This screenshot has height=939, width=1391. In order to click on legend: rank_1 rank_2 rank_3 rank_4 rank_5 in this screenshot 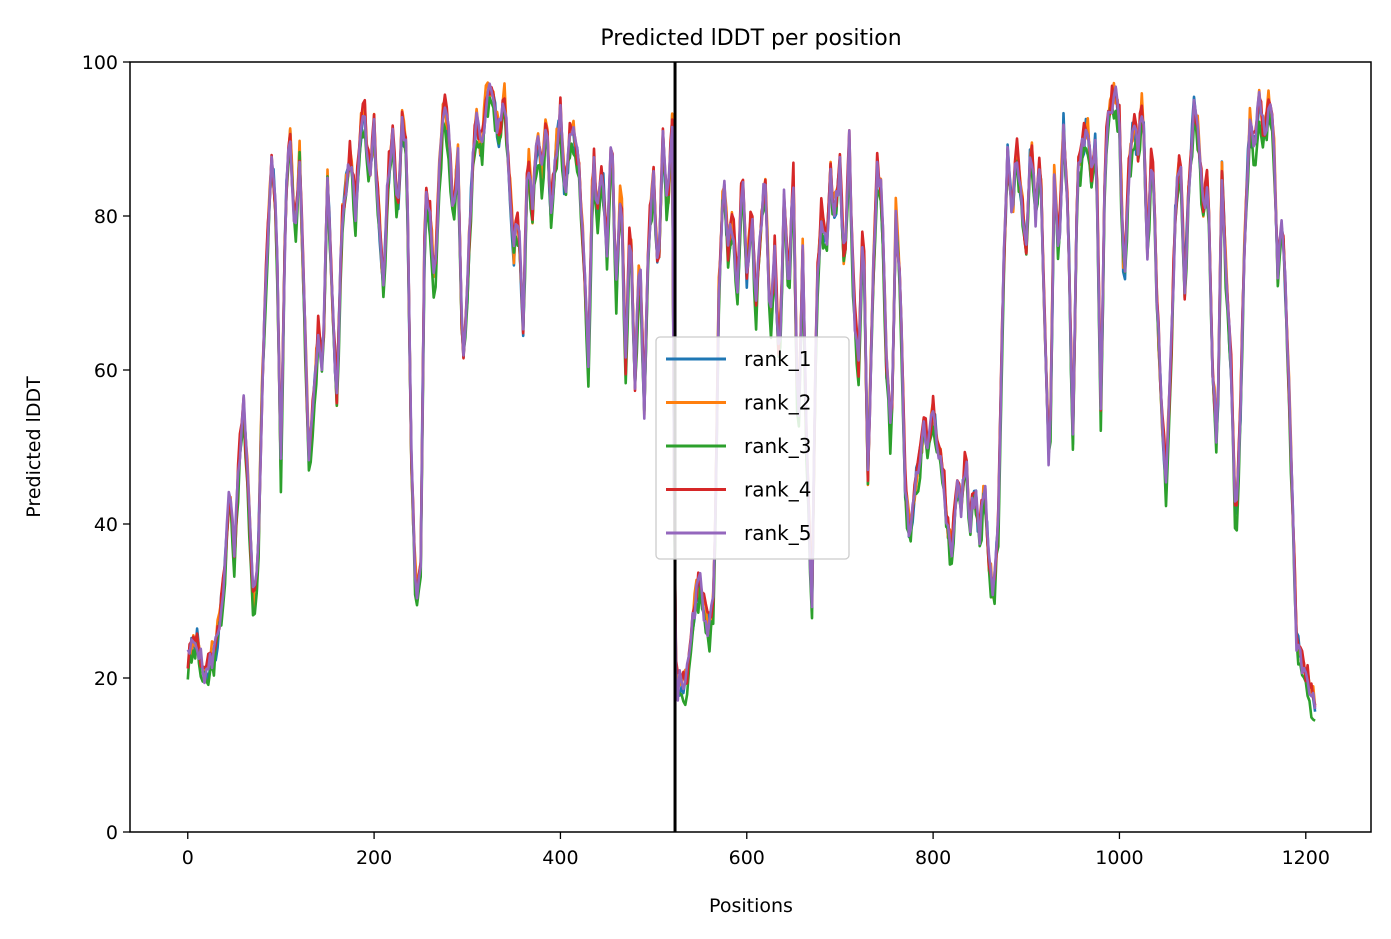, I will do `click(752, 448)`.